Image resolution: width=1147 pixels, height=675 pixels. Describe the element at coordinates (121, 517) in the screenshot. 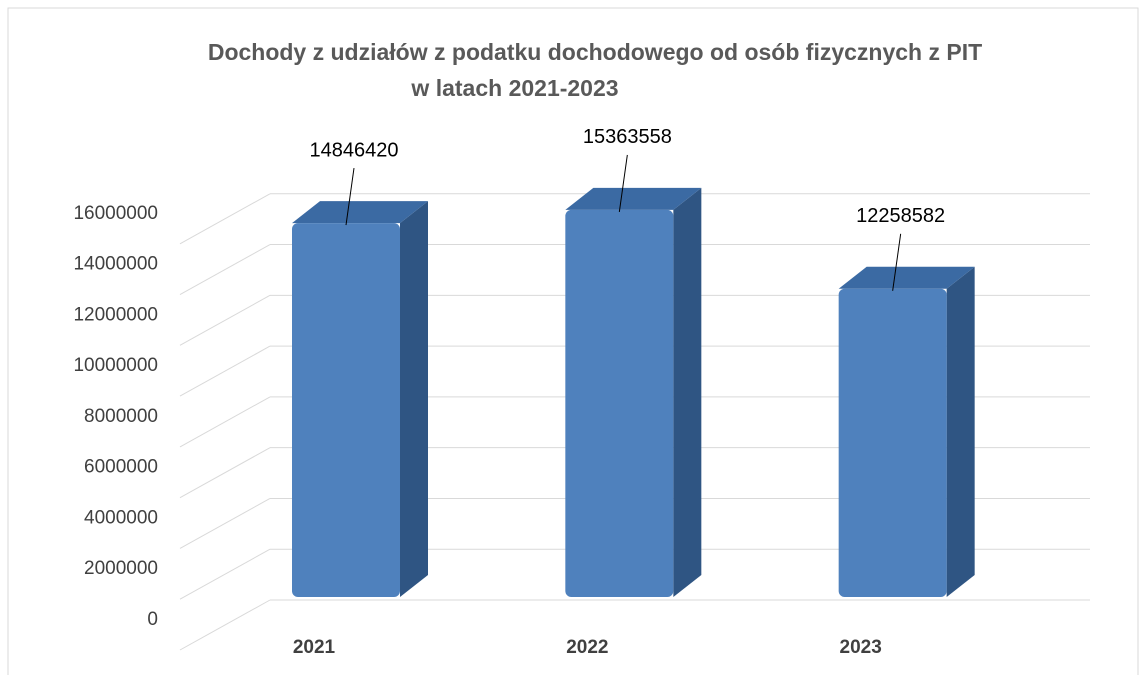

I see `y-tick-label: 4000000` at that location.